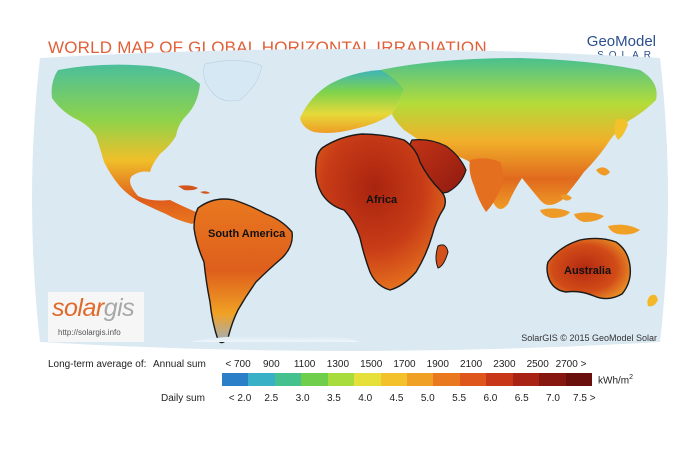 Image resolution: width=700 pixels, height=450 pixels. I want to click on australia-landmass, so click(589, 268).